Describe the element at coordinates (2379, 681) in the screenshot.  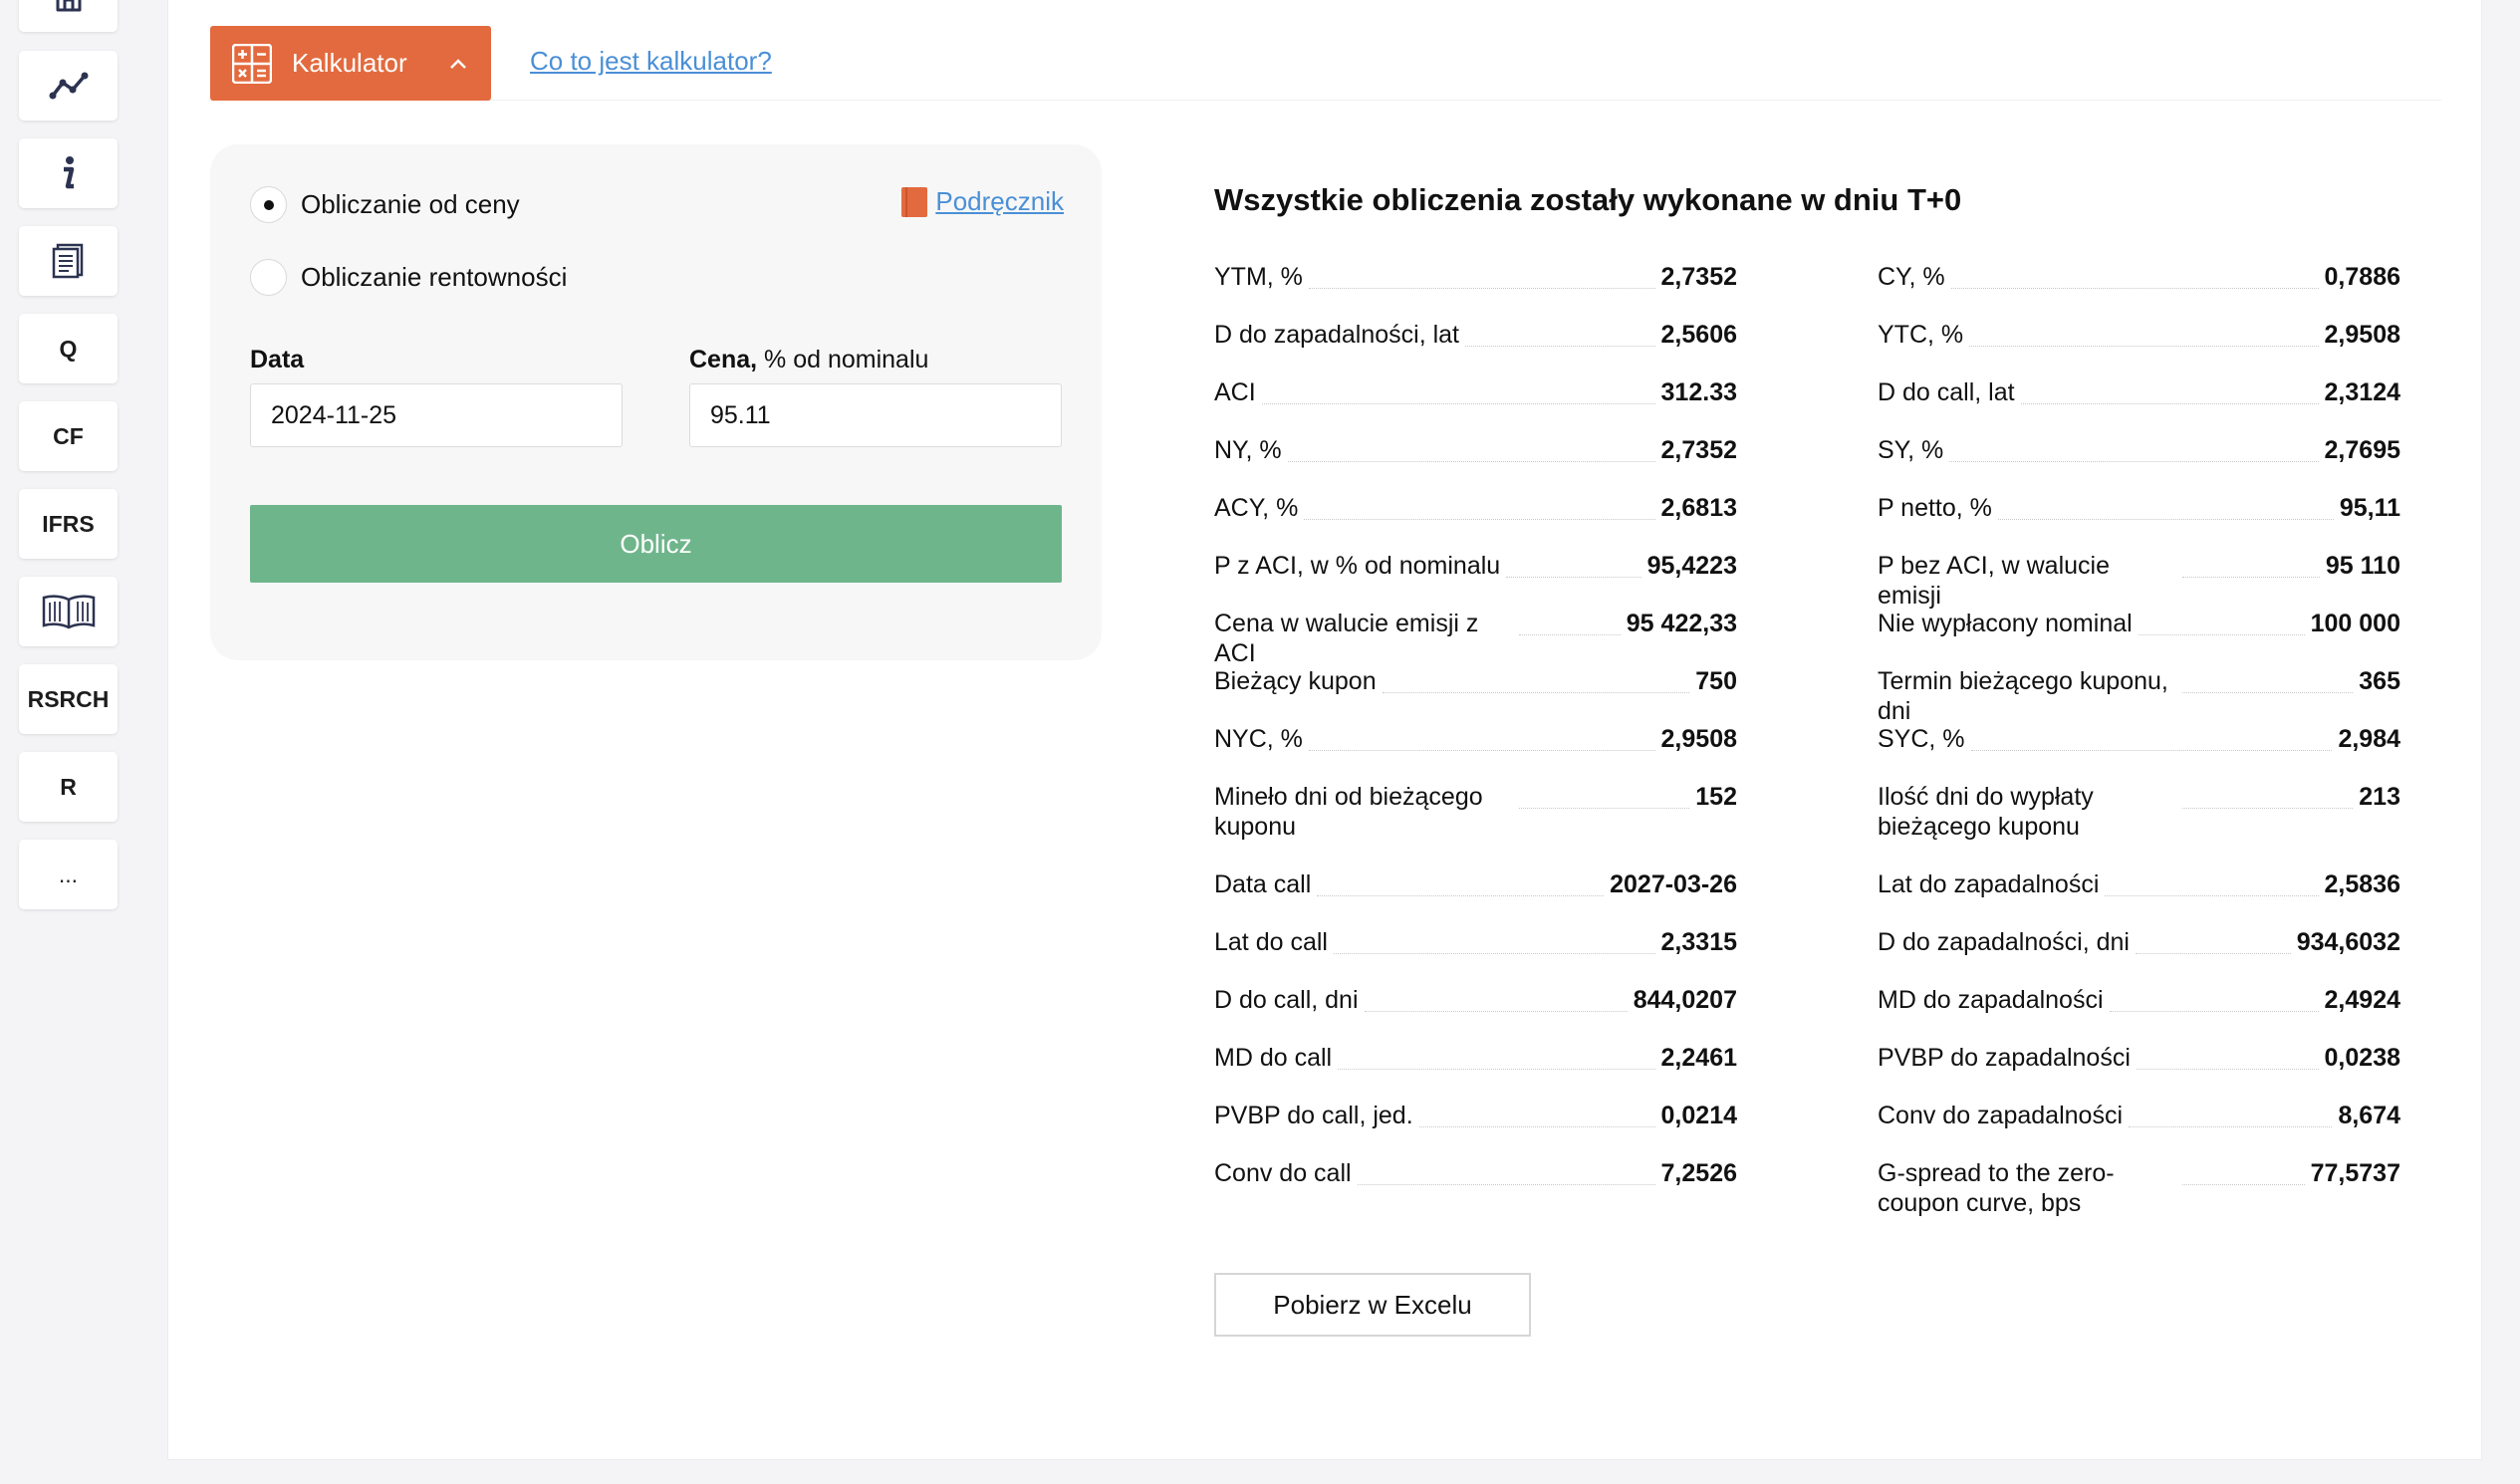
I see `result-value: 365` at that location.